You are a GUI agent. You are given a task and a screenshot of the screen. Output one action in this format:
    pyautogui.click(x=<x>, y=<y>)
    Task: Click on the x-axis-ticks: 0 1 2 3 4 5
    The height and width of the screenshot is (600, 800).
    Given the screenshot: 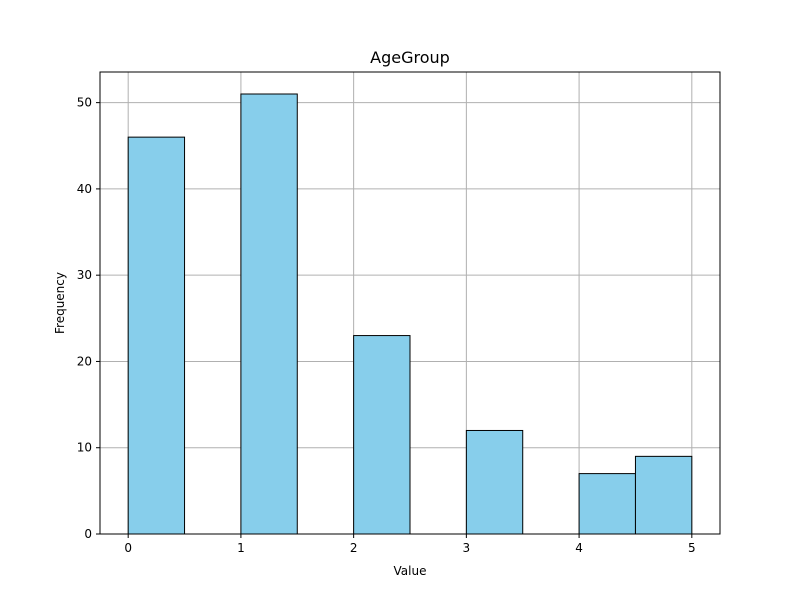 What is the action you would take?
    pyautogui.click(x=410, y=544)
    